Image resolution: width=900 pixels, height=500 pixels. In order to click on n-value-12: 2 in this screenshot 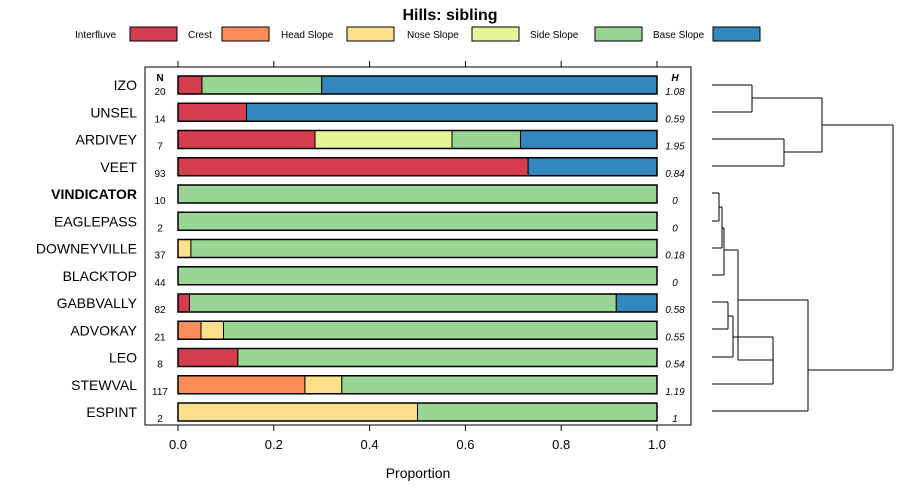, I will do `click(160, 419)`.